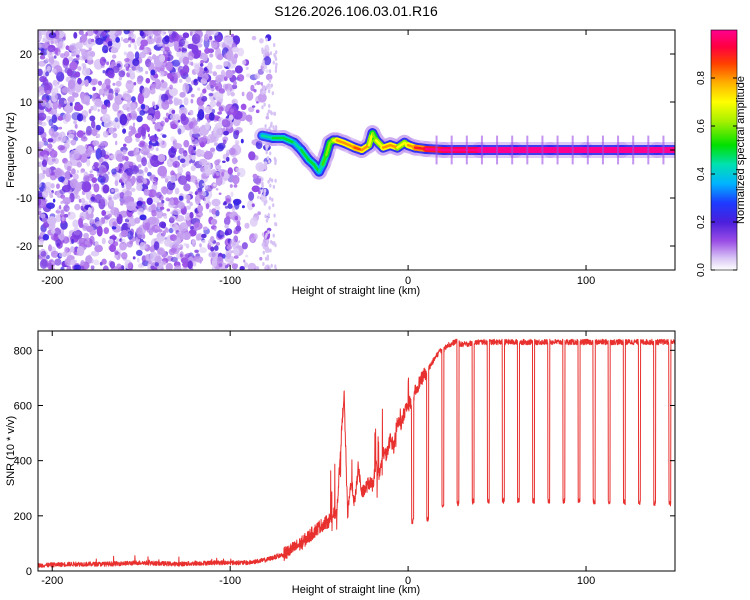 This screenshot has width=750, height=600. What do you see at coordinates (23, 462) in the screenshot?
I see `y-tick-label: 400` at bounding box center [23, 462].